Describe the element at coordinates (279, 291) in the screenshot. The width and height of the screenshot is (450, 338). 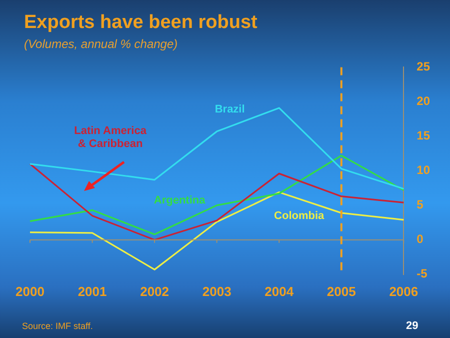
I see `x-tick-label: 2004` at that location.